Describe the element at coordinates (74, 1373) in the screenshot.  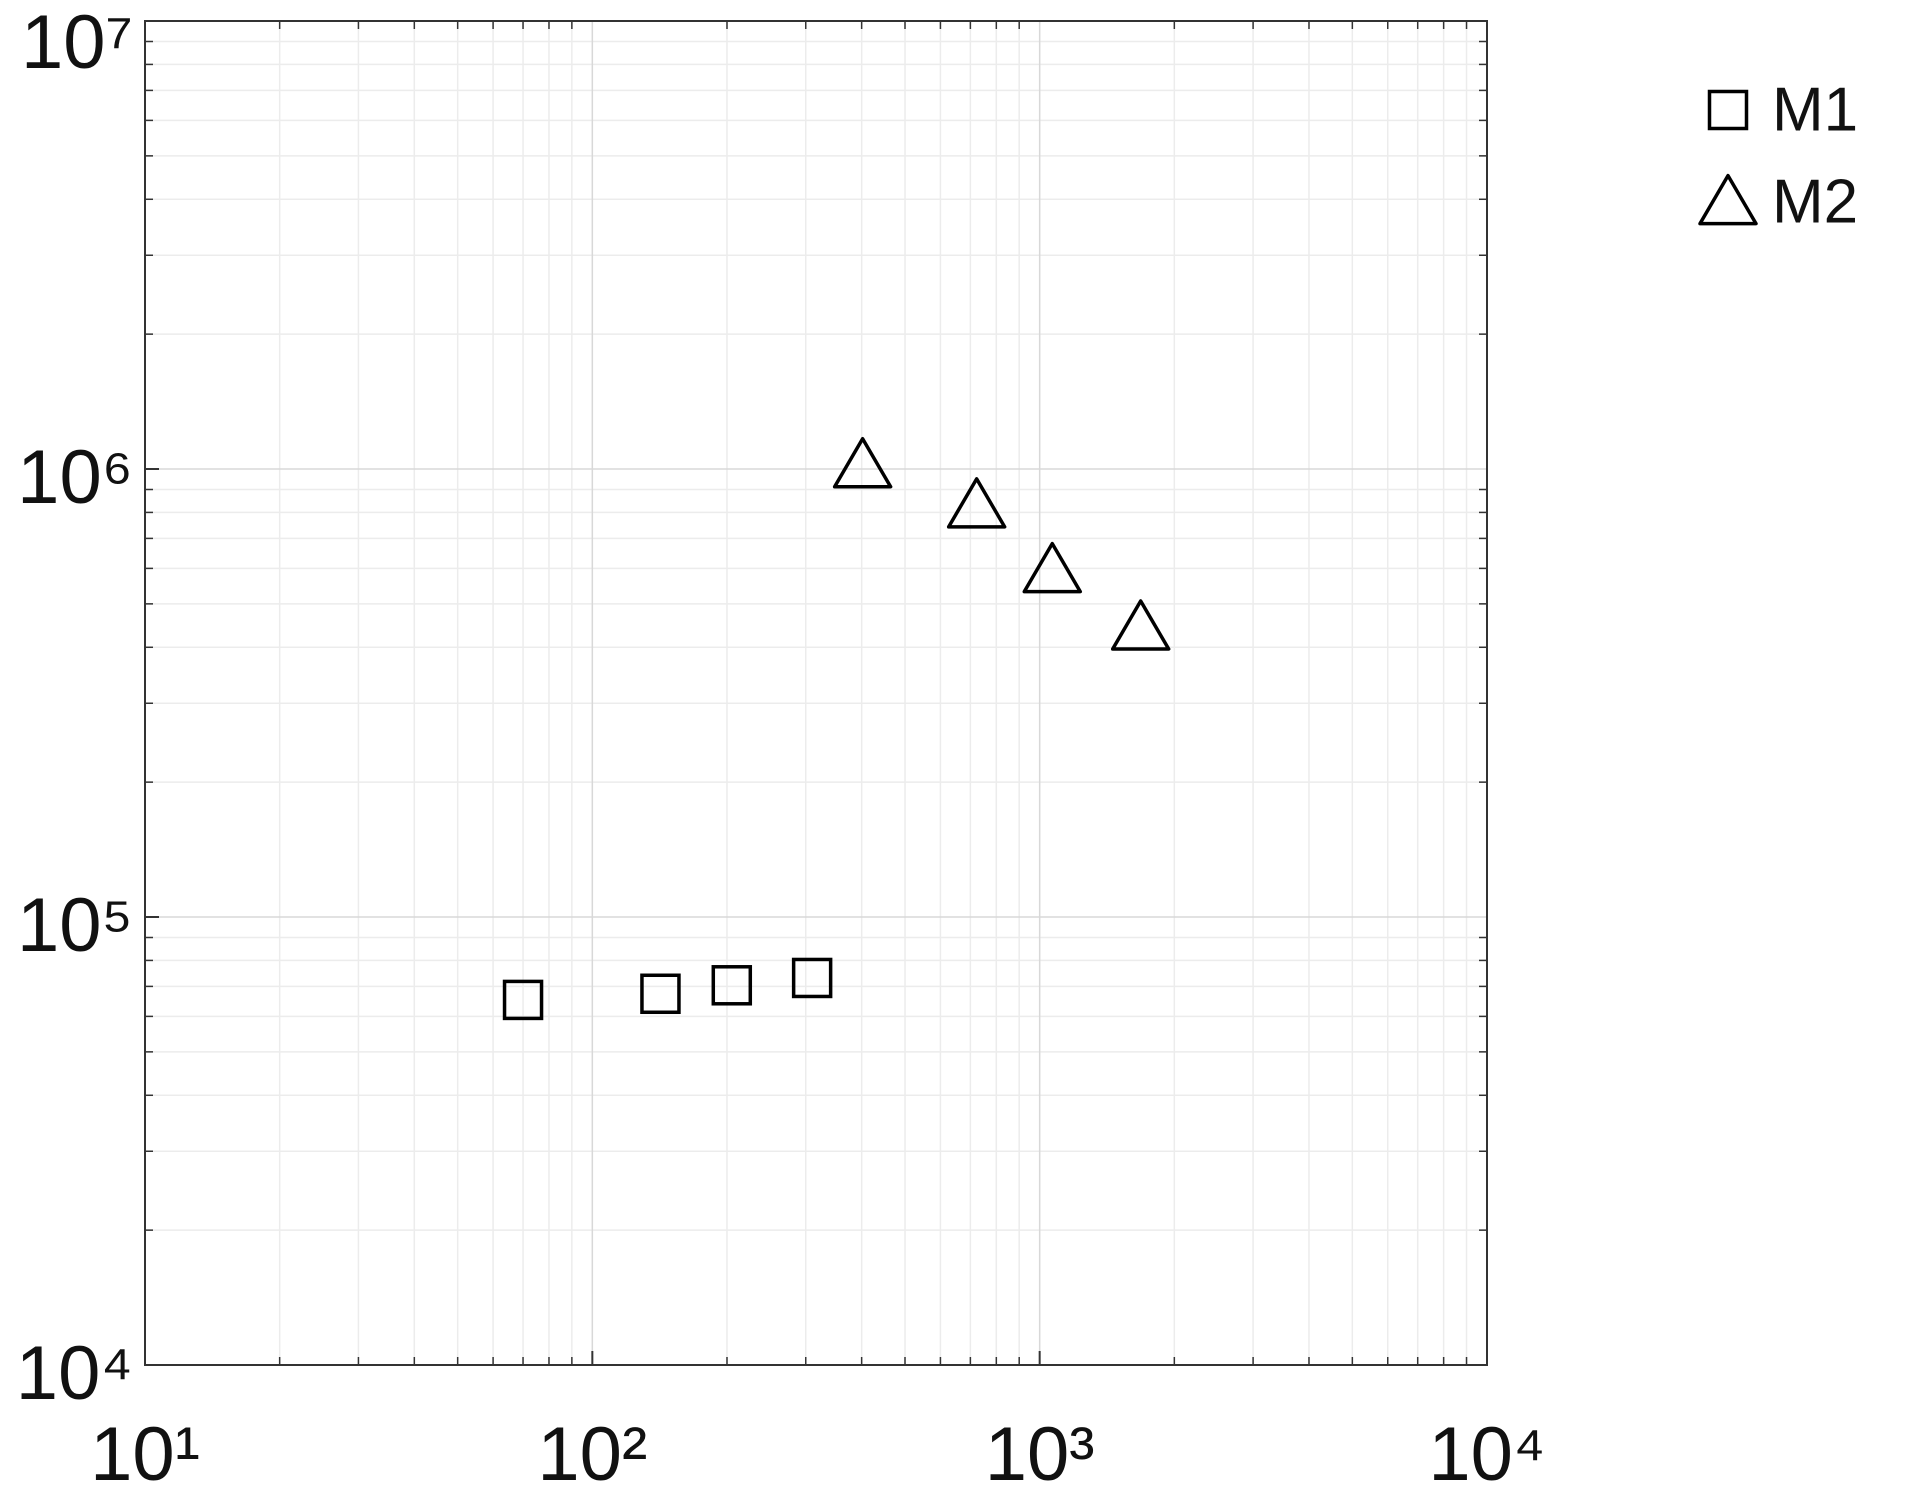
I see `y-tick-label: 10⁴` at that location.